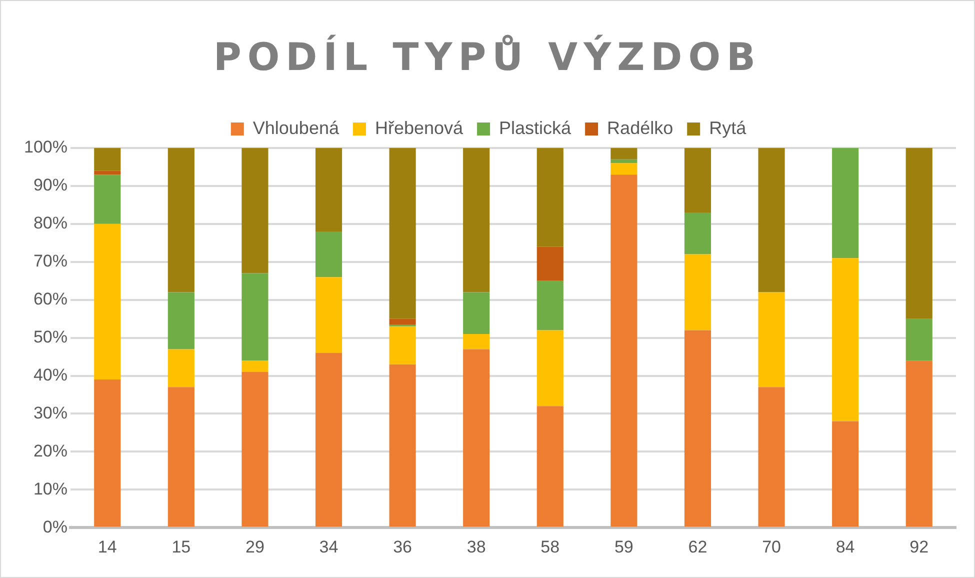 Image resolution: width=975 pixels, height=578 pixels. What do you see at coordinates (50, 412) in the screenshot?
I see `y-tick-label: 30%` at bounding box center [50, 412].